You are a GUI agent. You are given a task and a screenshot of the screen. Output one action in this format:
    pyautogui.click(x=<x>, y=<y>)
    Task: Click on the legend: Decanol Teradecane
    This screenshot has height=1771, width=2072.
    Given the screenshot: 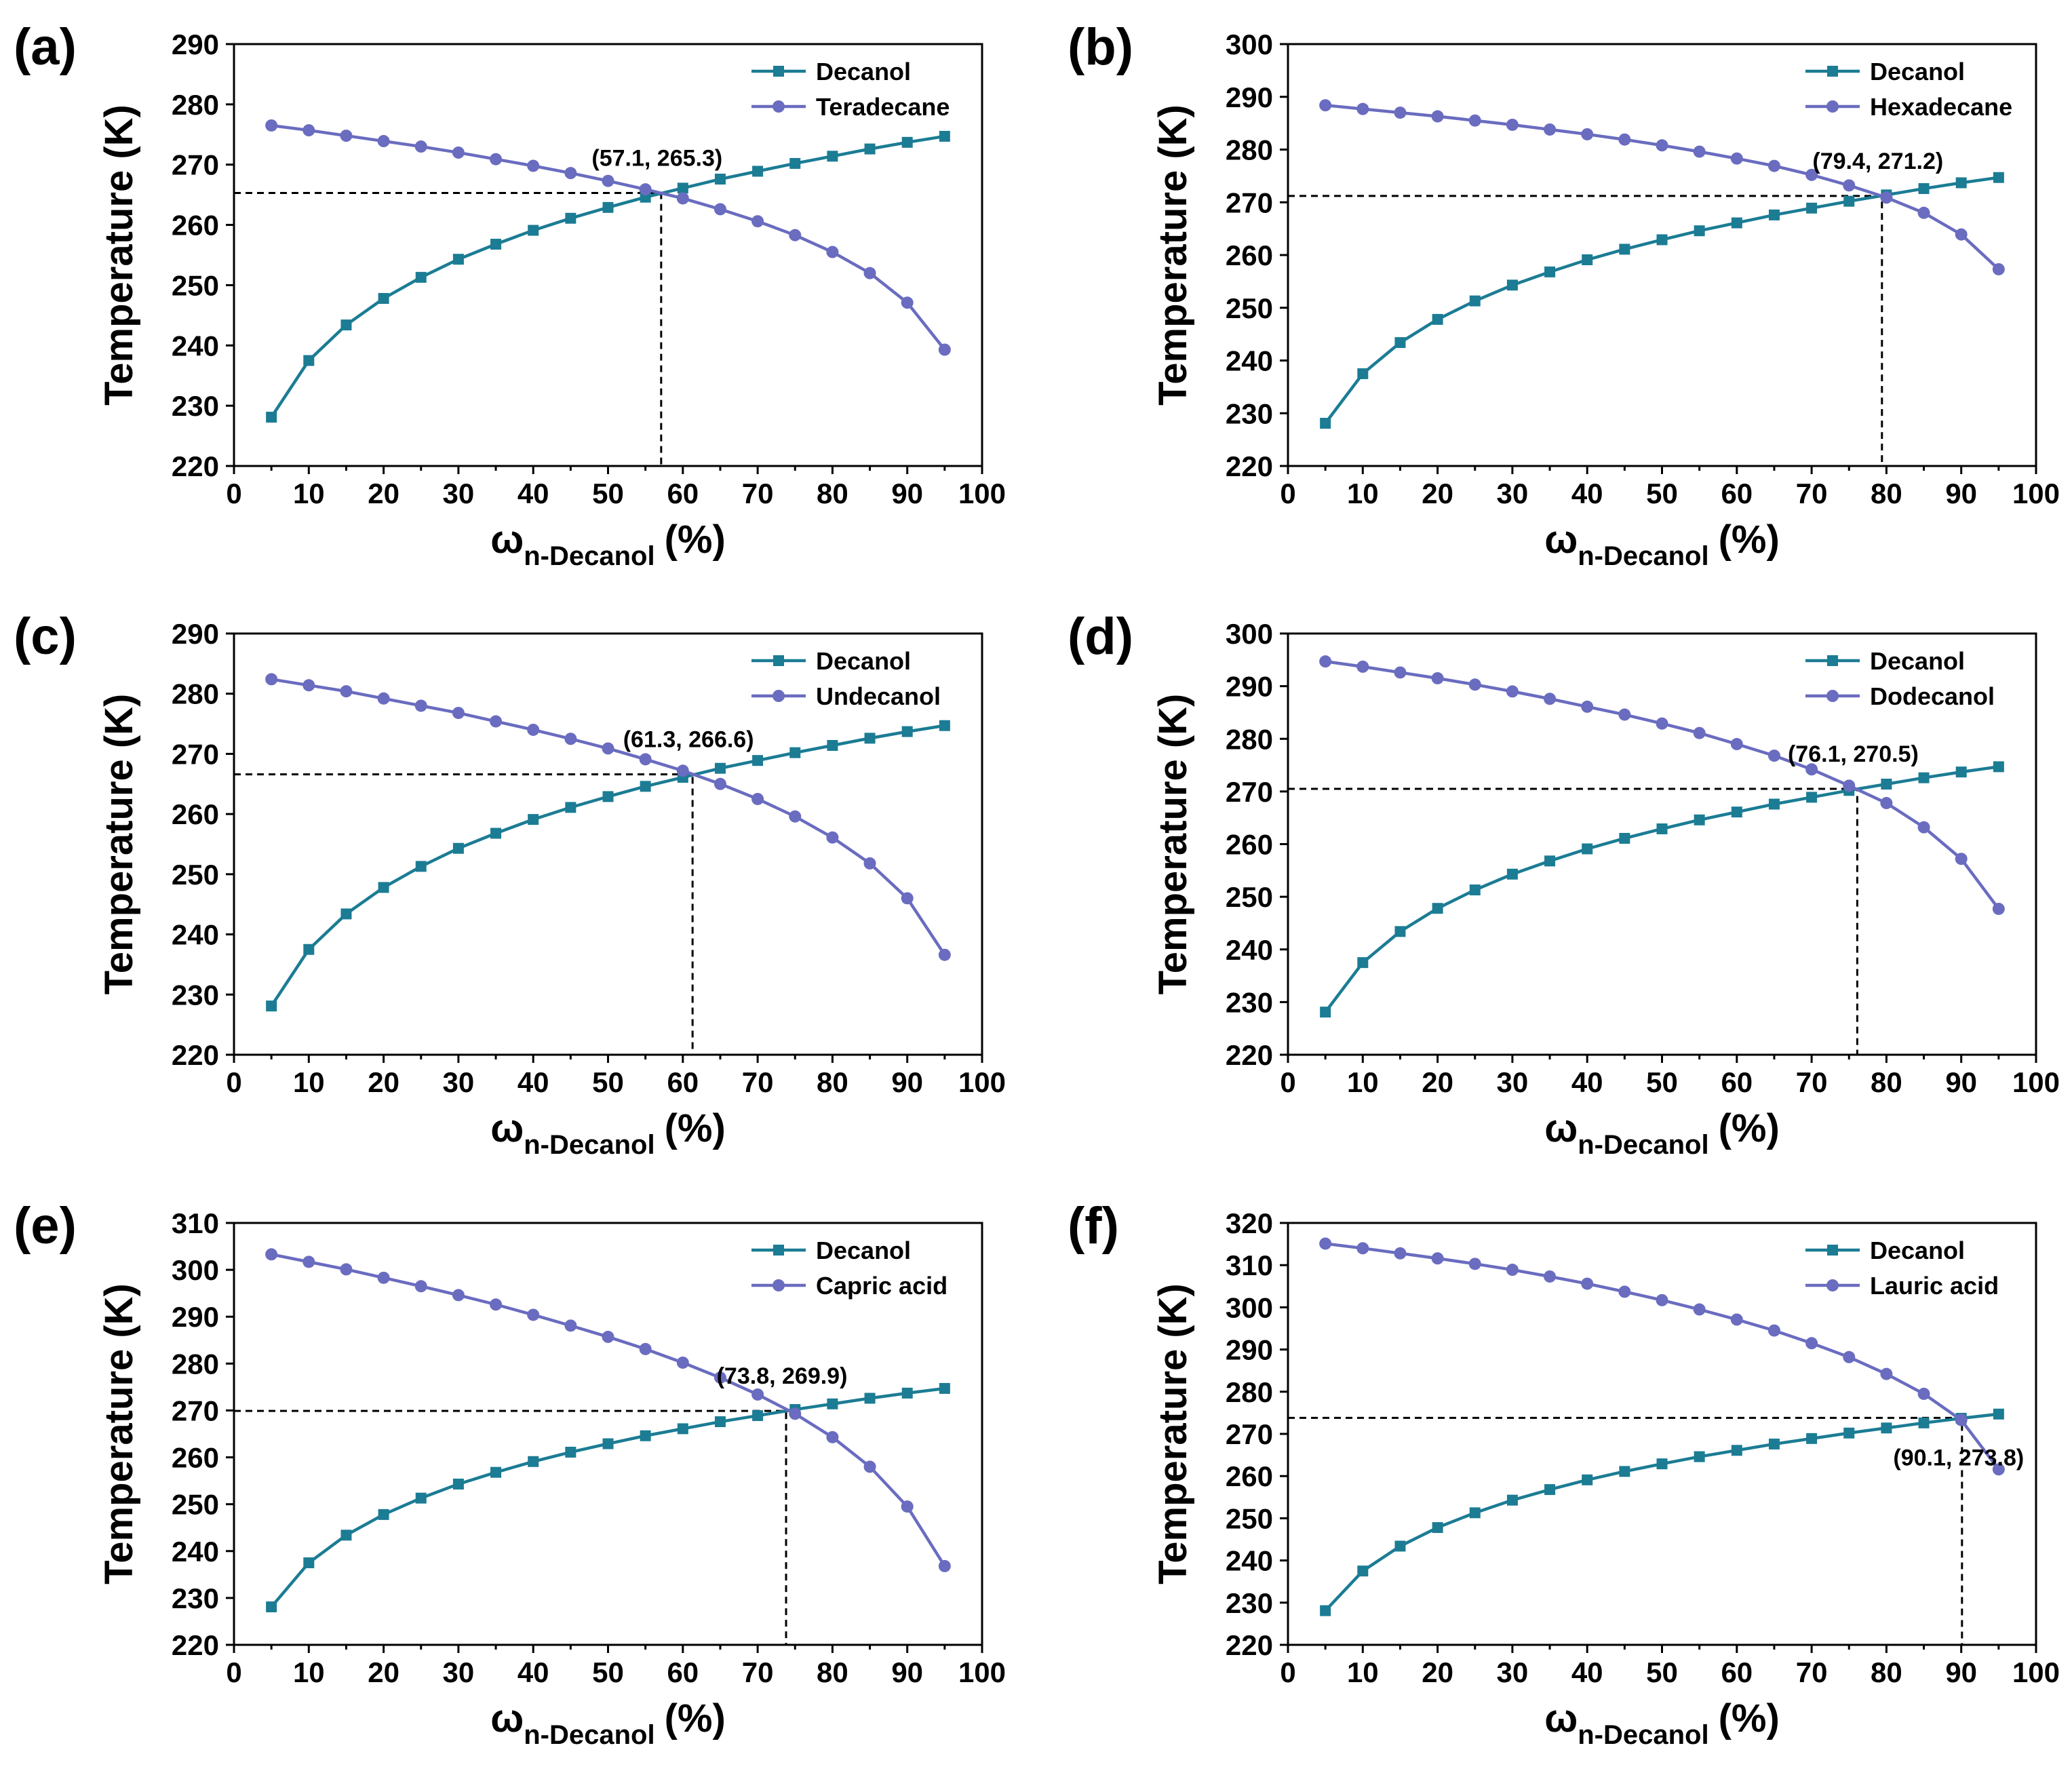 What is the action you would take?
    pyautogui.click(x=850, y=89)
    